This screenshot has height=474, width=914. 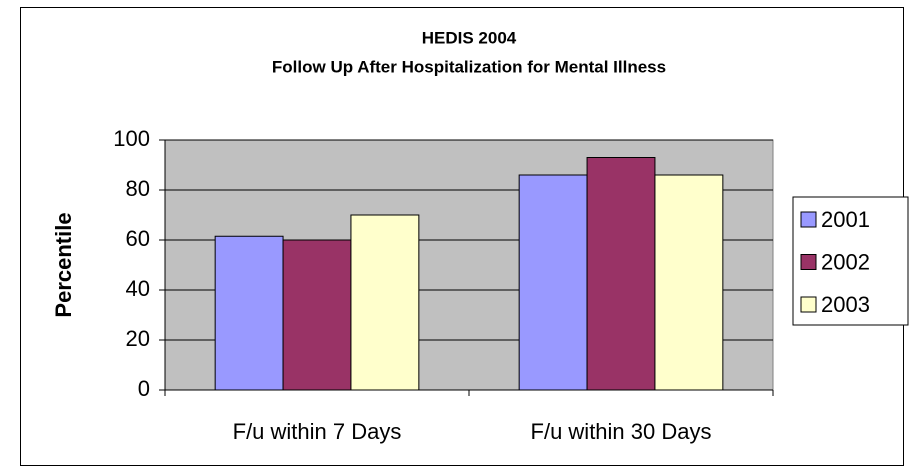 I want to click on y-tick-label: 60, so click(x=138, y=238).